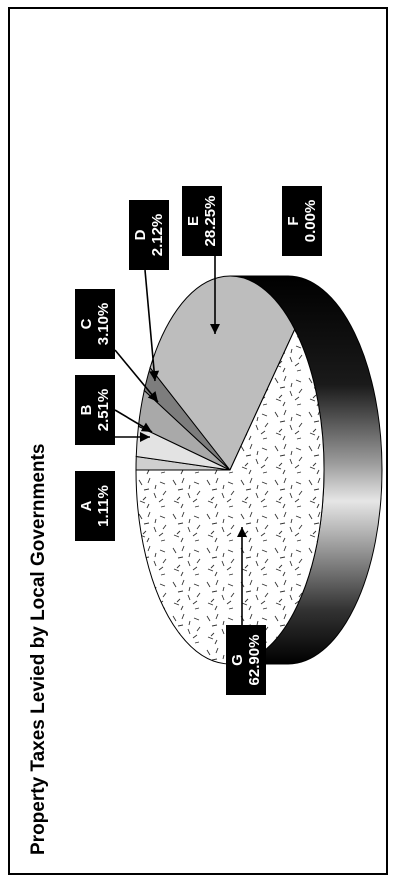  Describe the element at coordinates (140, 234) in the screenshot. I see `slice-category-label-d: D` at that location.